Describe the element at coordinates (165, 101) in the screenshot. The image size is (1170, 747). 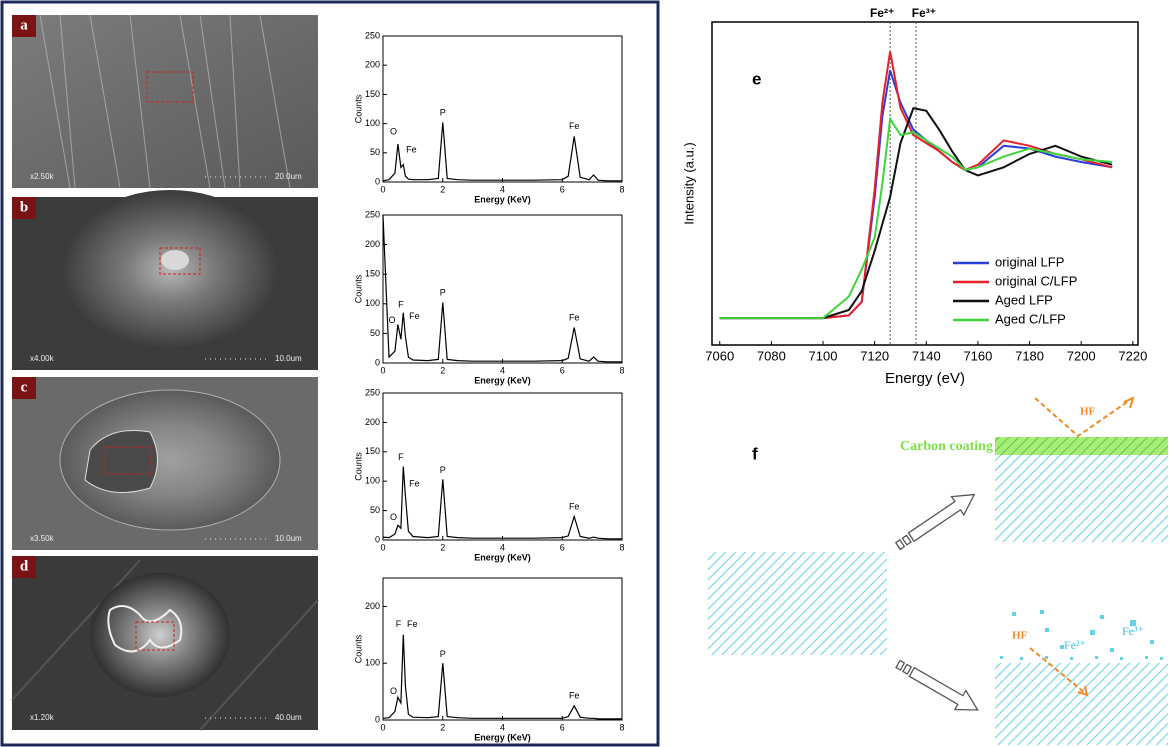
I see `sem-image-a` at that location.